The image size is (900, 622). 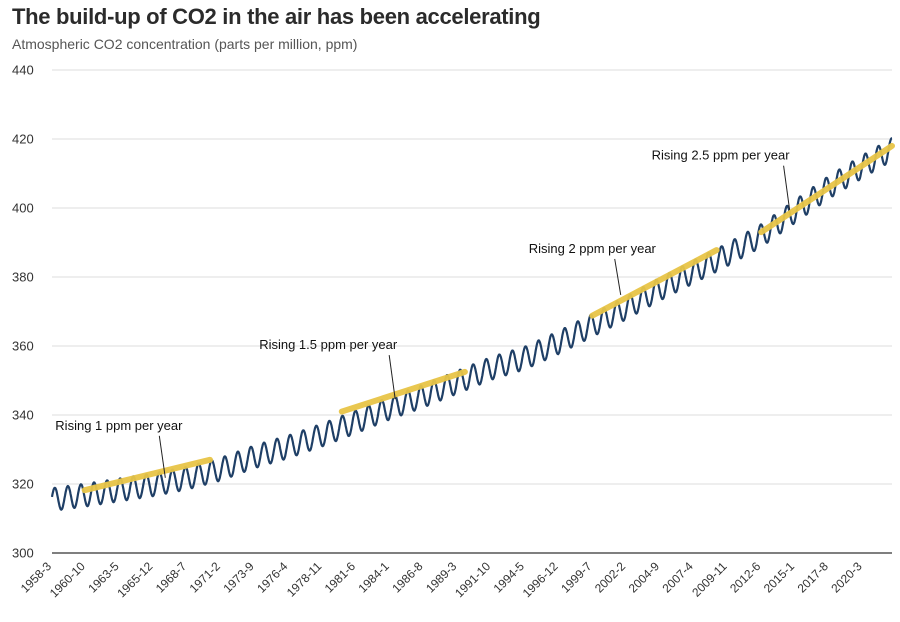 What do you see at coordinates (23, 553) in the screenshot?
I see `y-tick-label: 300` at bounding box center [23, 553].